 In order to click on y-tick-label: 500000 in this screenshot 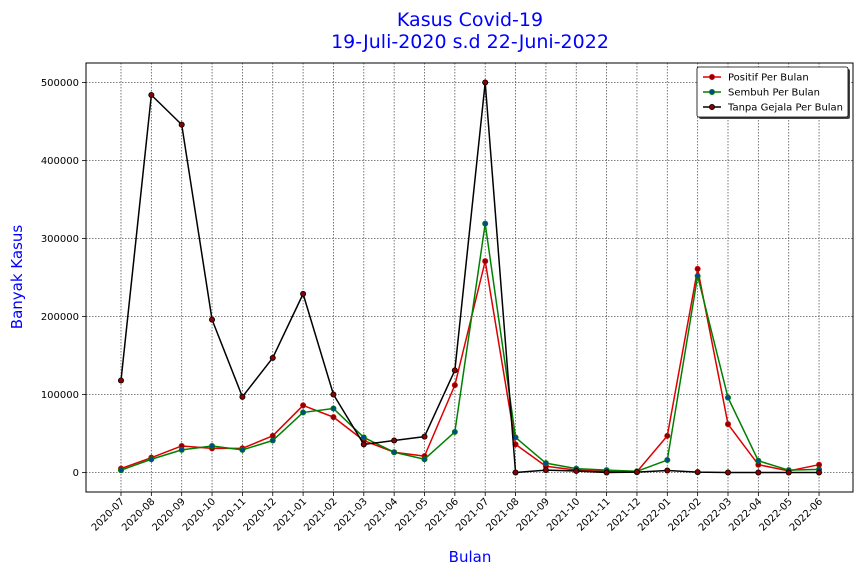, I will do `click(60, 83)`.